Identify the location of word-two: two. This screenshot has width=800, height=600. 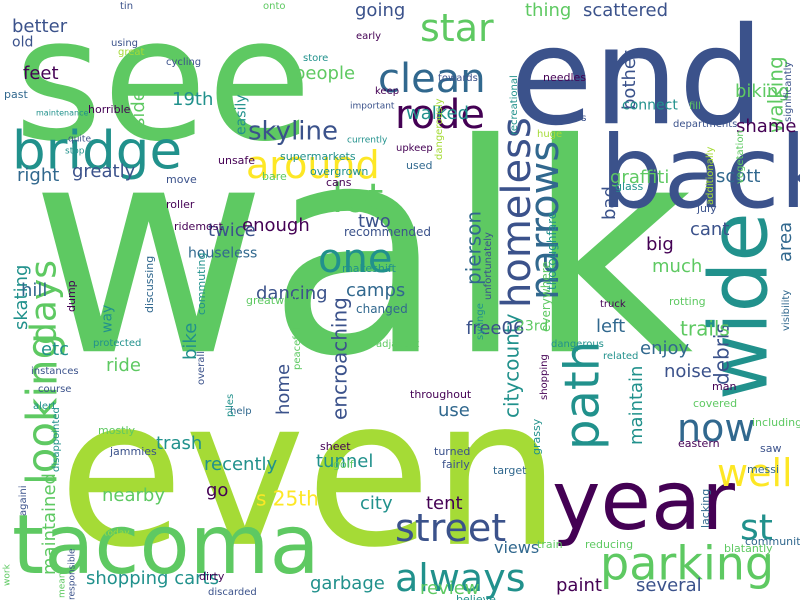
(374, 222).